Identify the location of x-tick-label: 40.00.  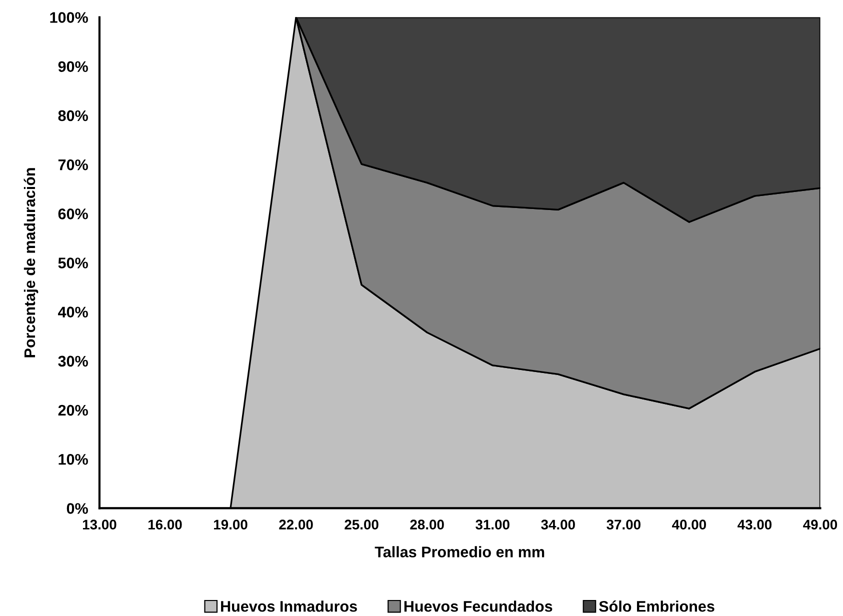
(689, 525).